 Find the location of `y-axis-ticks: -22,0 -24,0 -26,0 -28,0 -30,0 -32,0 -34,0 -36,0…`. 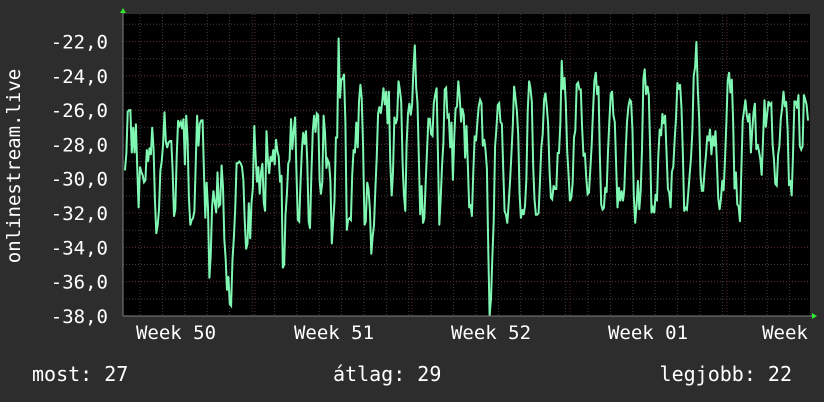

y-axis-ticks: -22,0 -24,0 -26,0 -28,0 -30,0 -32,0 -34,0 -36,0… is located at coordinates (79, 179).